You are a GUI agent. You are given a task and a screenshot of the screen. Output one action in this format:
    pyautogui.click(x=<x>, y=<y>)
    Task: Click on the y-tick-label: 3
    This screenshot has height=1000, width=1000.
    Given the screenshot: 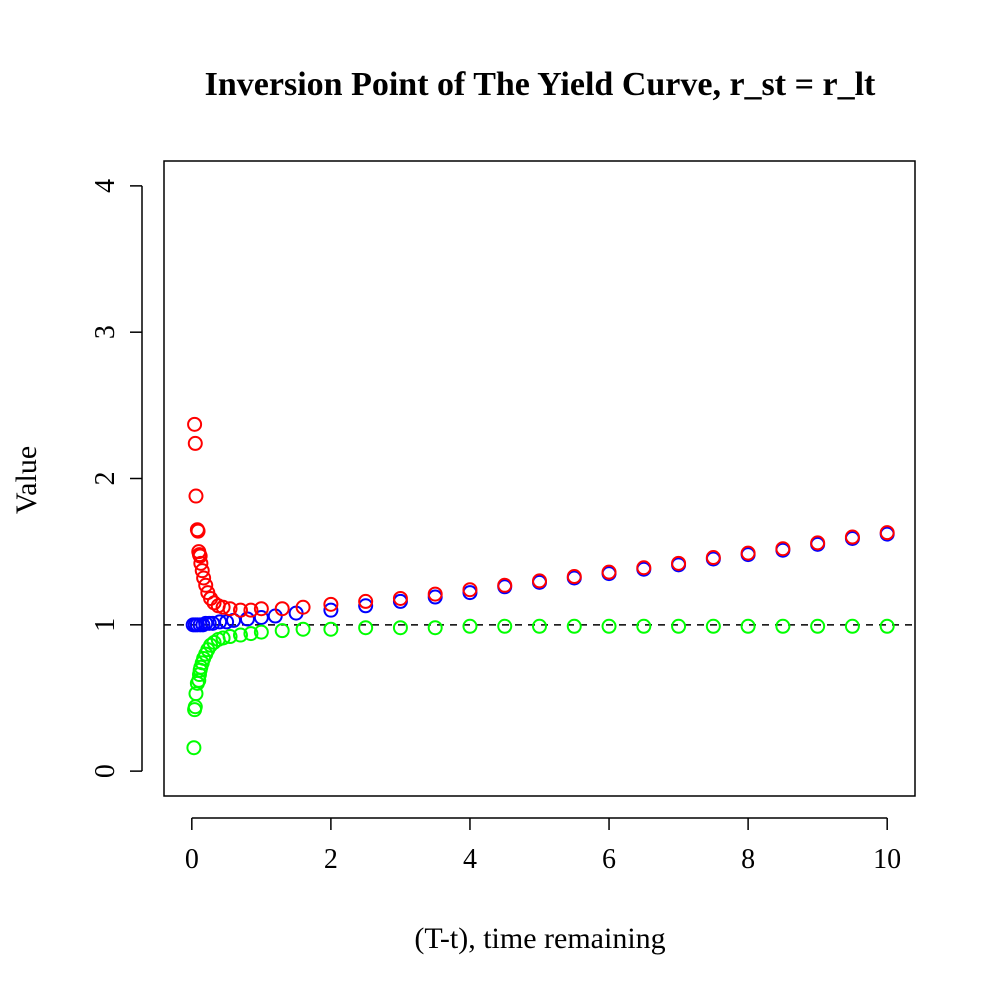 What is the action you would take?
    pyautogui.click(x=105, y=332)
    